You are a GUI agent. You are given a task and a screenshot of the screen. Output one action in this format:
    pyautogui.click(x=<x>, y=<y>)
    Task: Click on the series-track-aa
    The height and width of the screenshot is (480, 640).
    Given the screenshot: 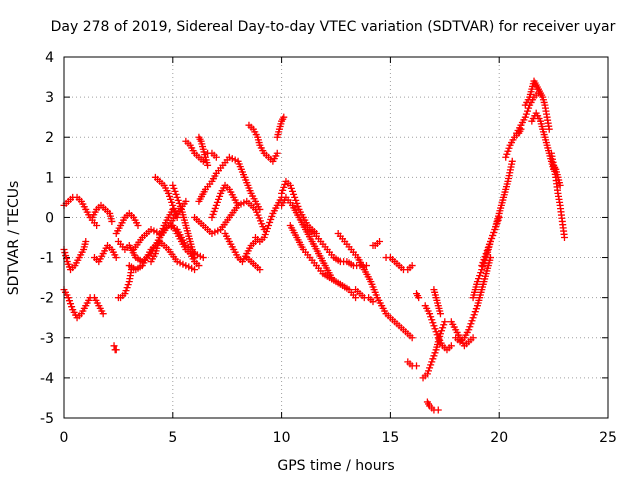 What is the action you would take?
    pyautogui.click(x=299, y=207)
    